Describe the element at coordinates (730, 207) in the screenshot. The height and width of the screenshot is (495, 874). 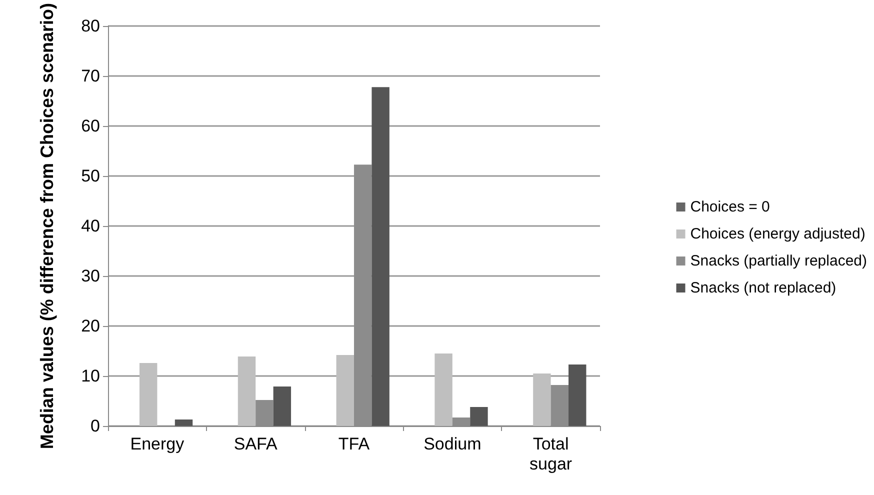
I see `legend-label: Choices = 0` at that location.